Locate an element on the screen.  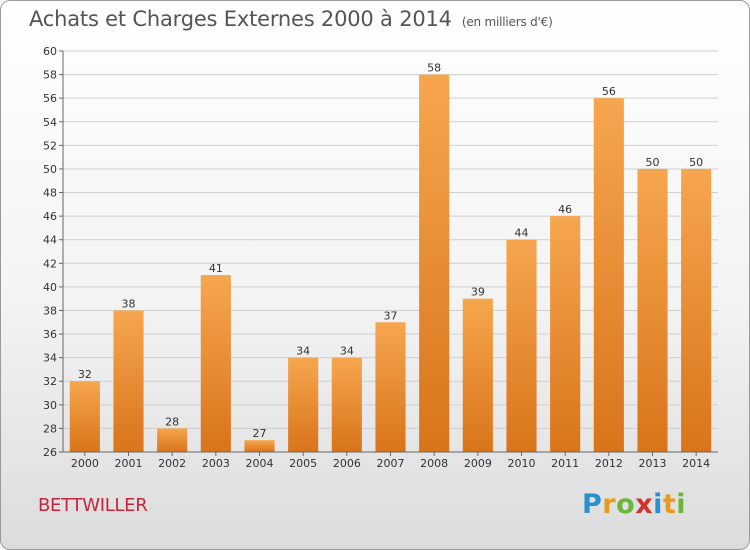
x-tick-label-2000: 2000 is located at coordinates (85, 463).